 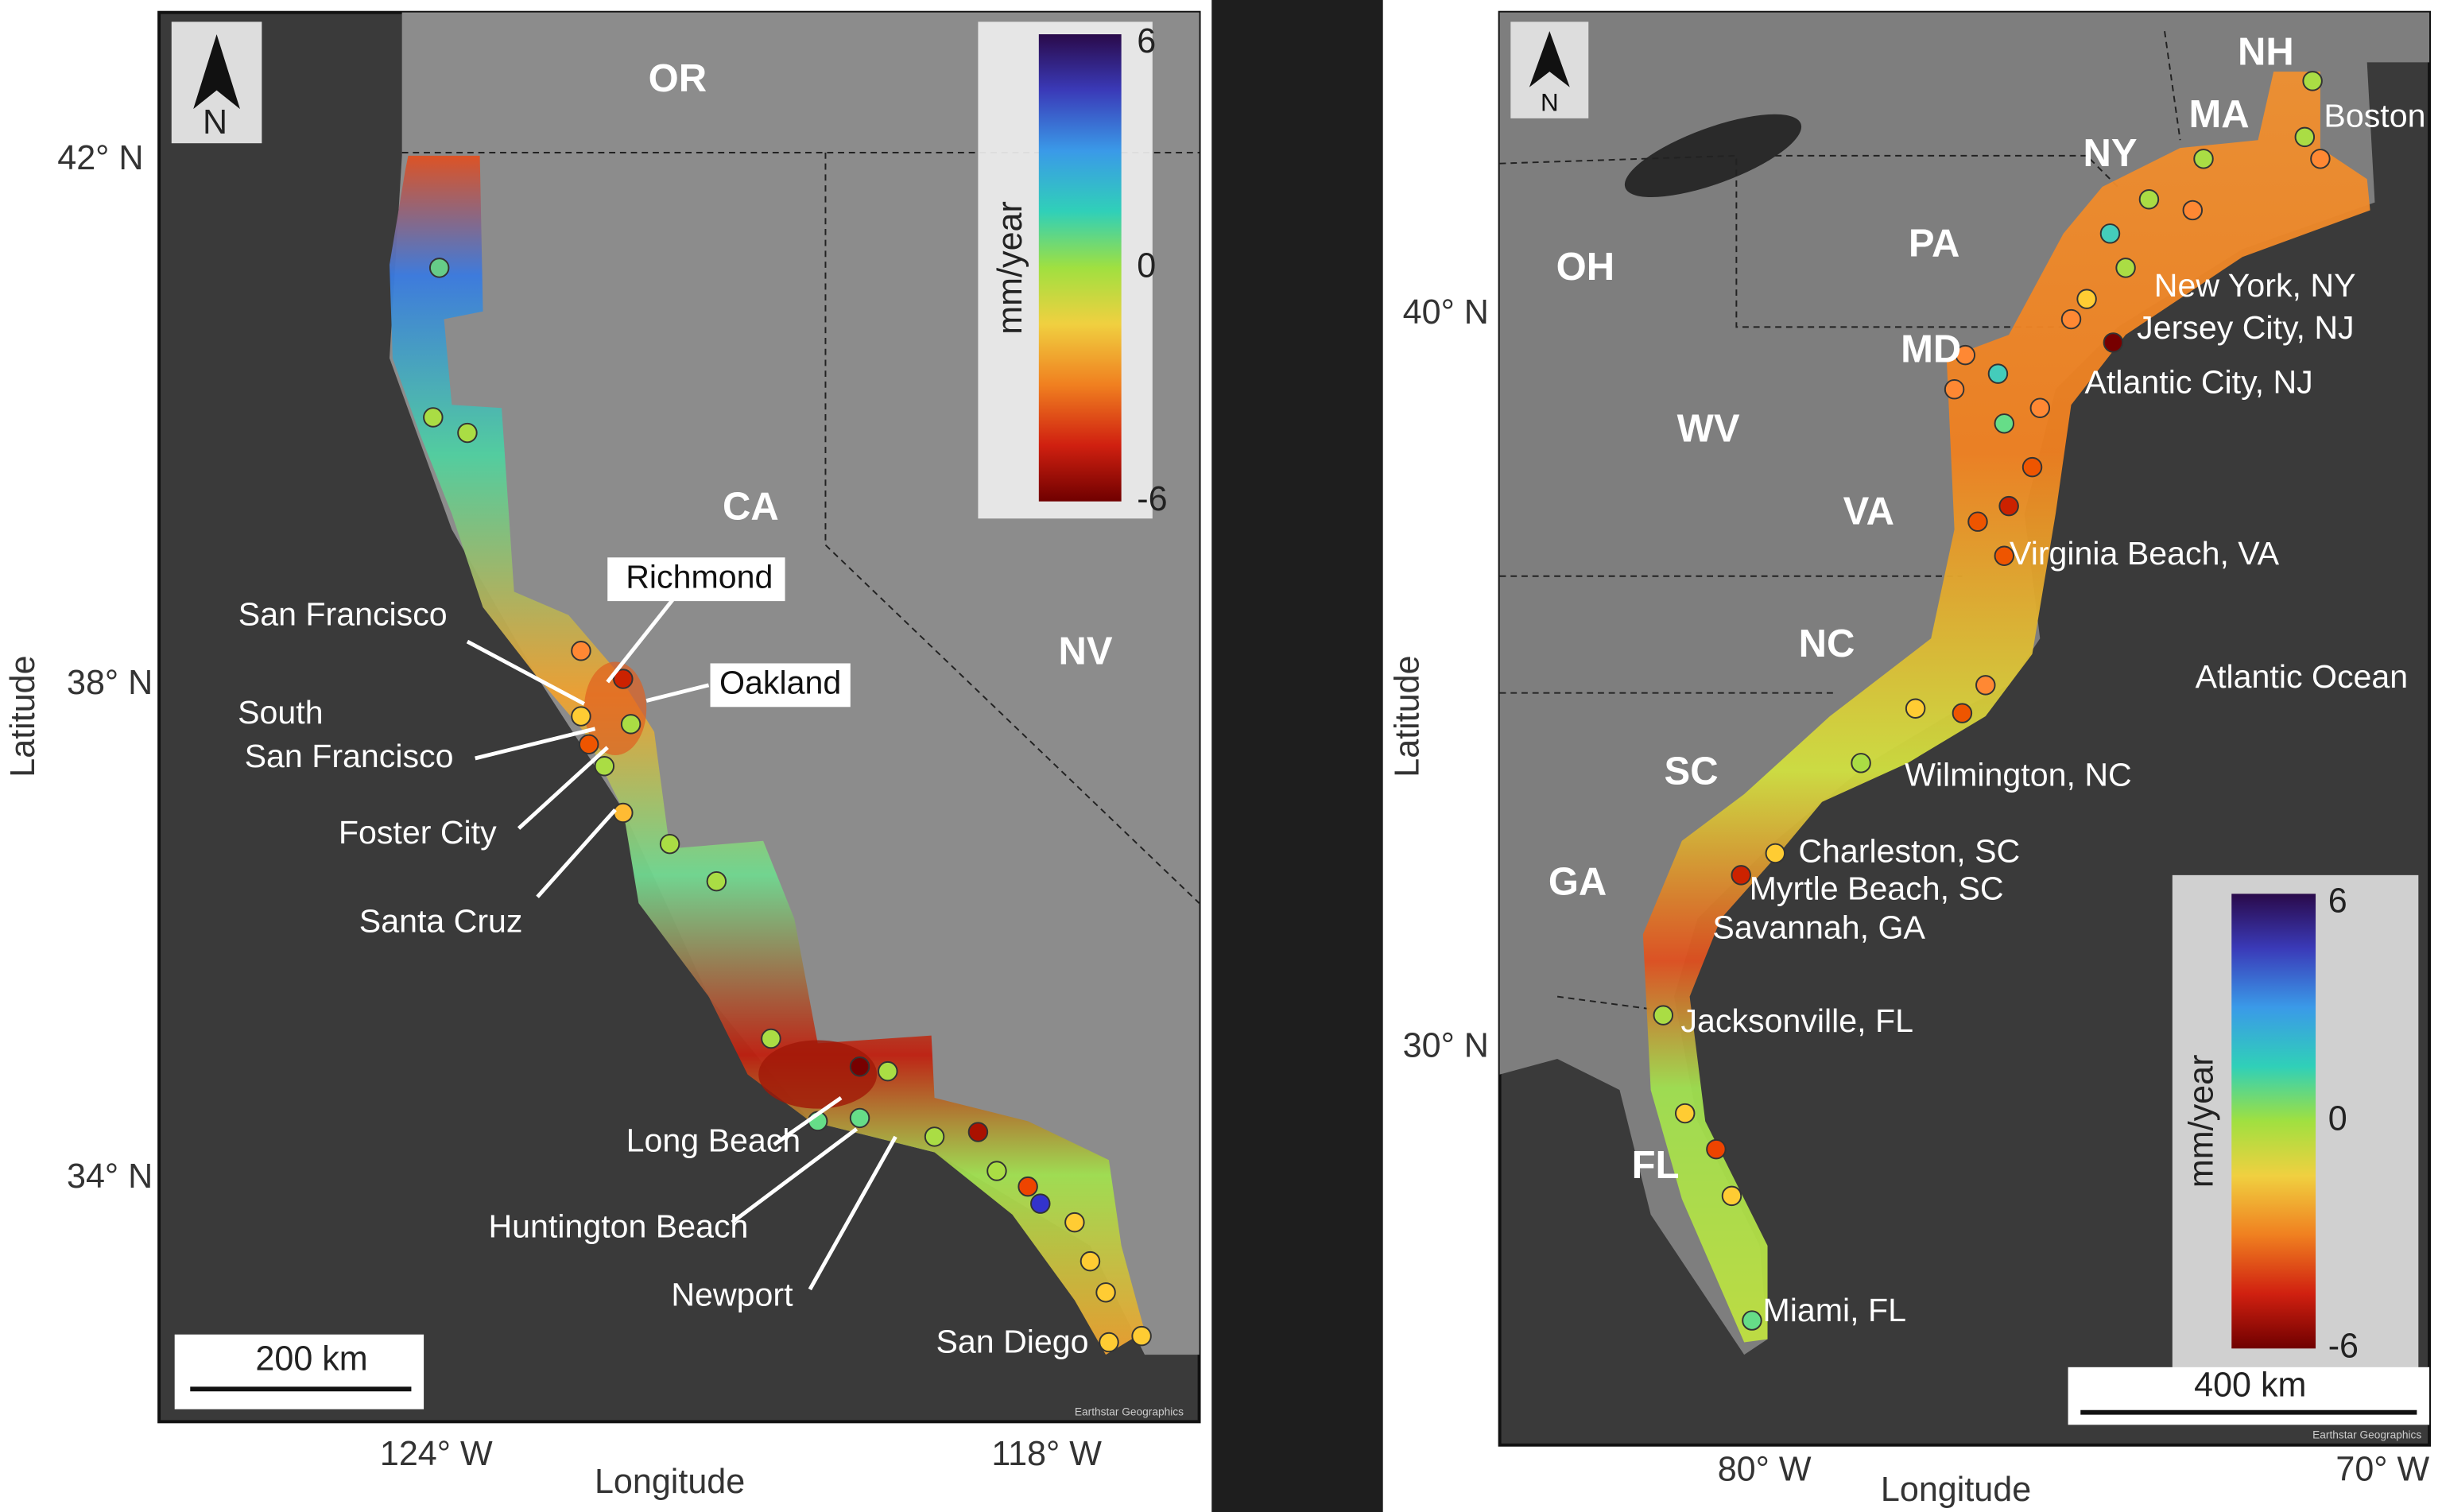 I want to click on city-label: Jacksonville, FL, so click(x=1796, y=1020).